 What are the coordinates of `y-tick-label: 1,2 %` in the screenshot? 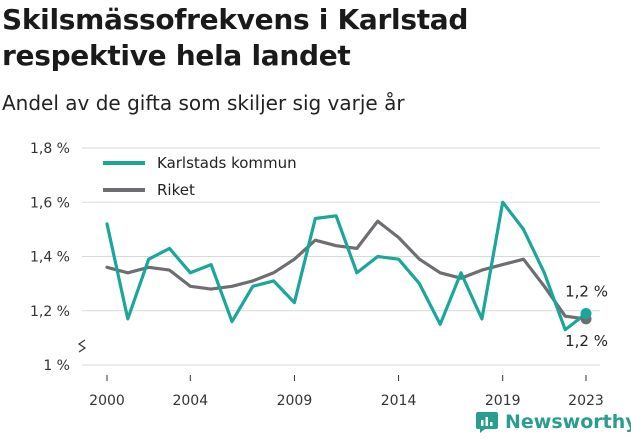 It's located at (50, 312).